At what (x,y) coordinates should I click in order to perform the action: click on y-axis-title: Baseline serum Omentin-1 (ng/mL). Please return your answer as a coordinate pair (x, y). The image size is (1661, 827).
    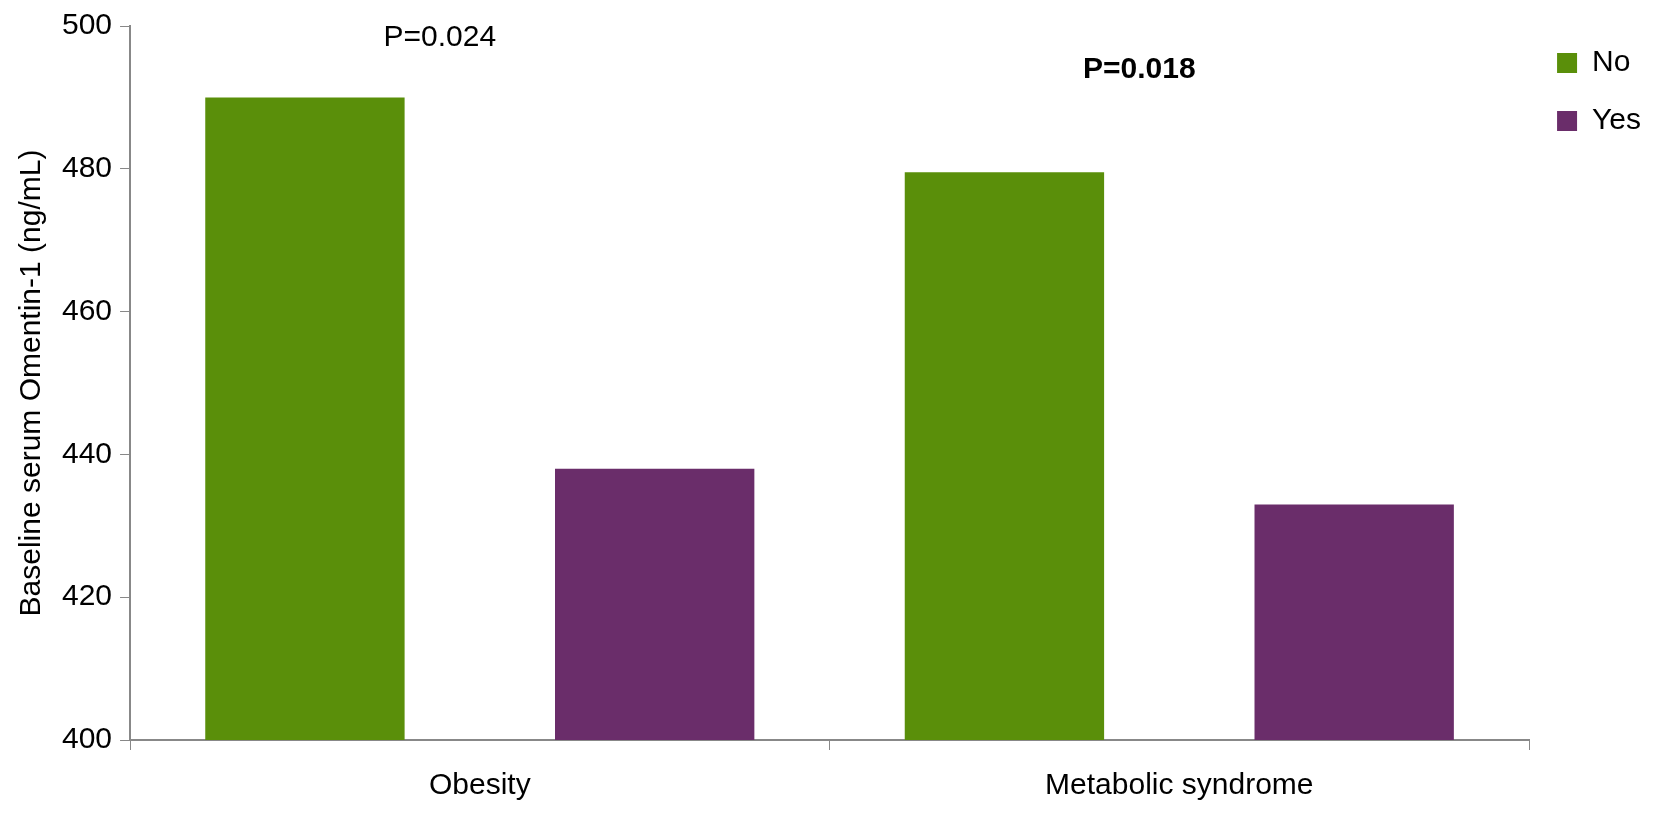
    Looking at the image, I should click on (30, 383).